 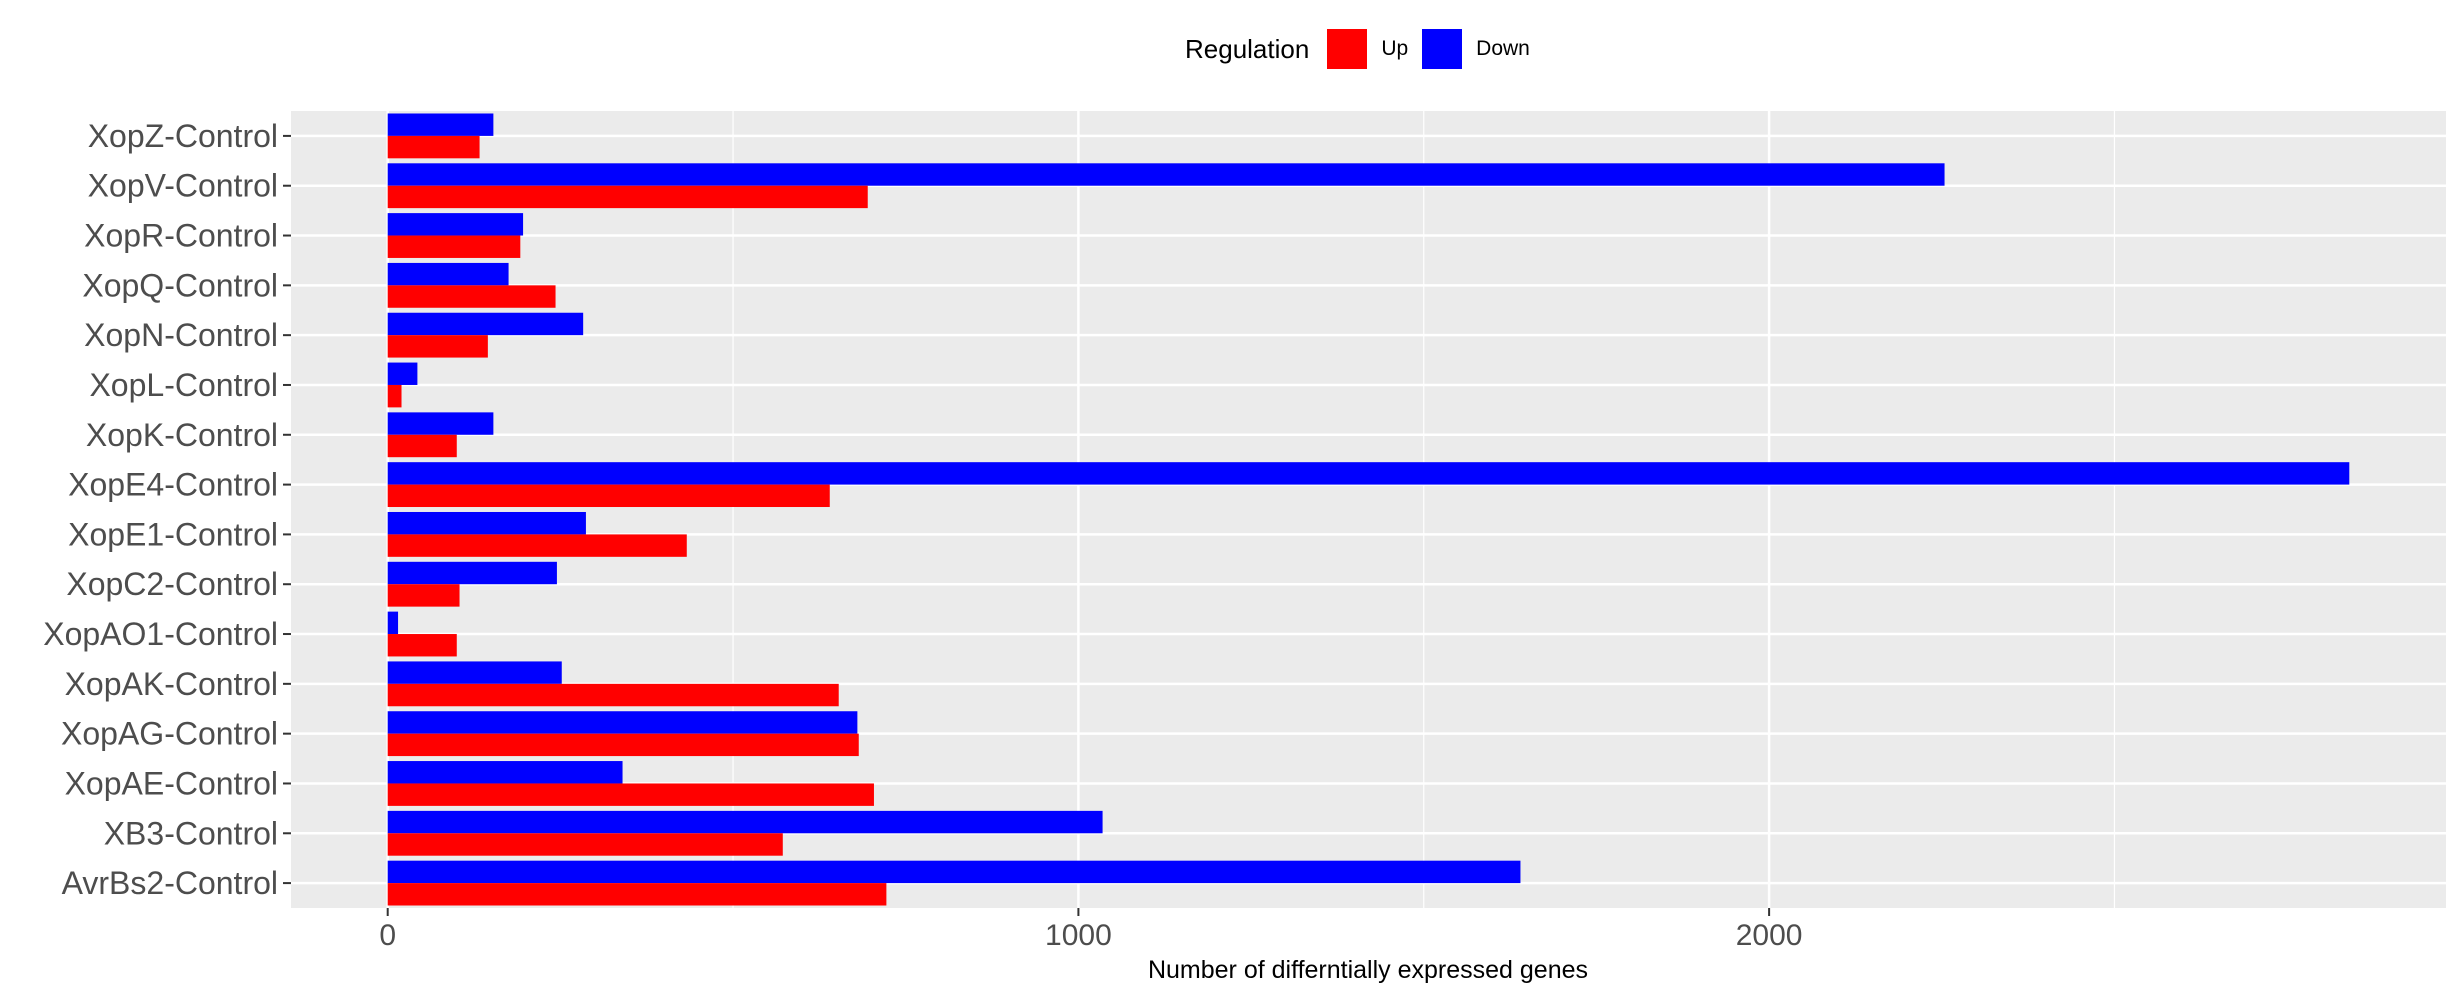 What do you see at coordinates (487, 523) in the screenshot?
I see `bar-down-XopE1-Control` at bounding box center [487, 523].